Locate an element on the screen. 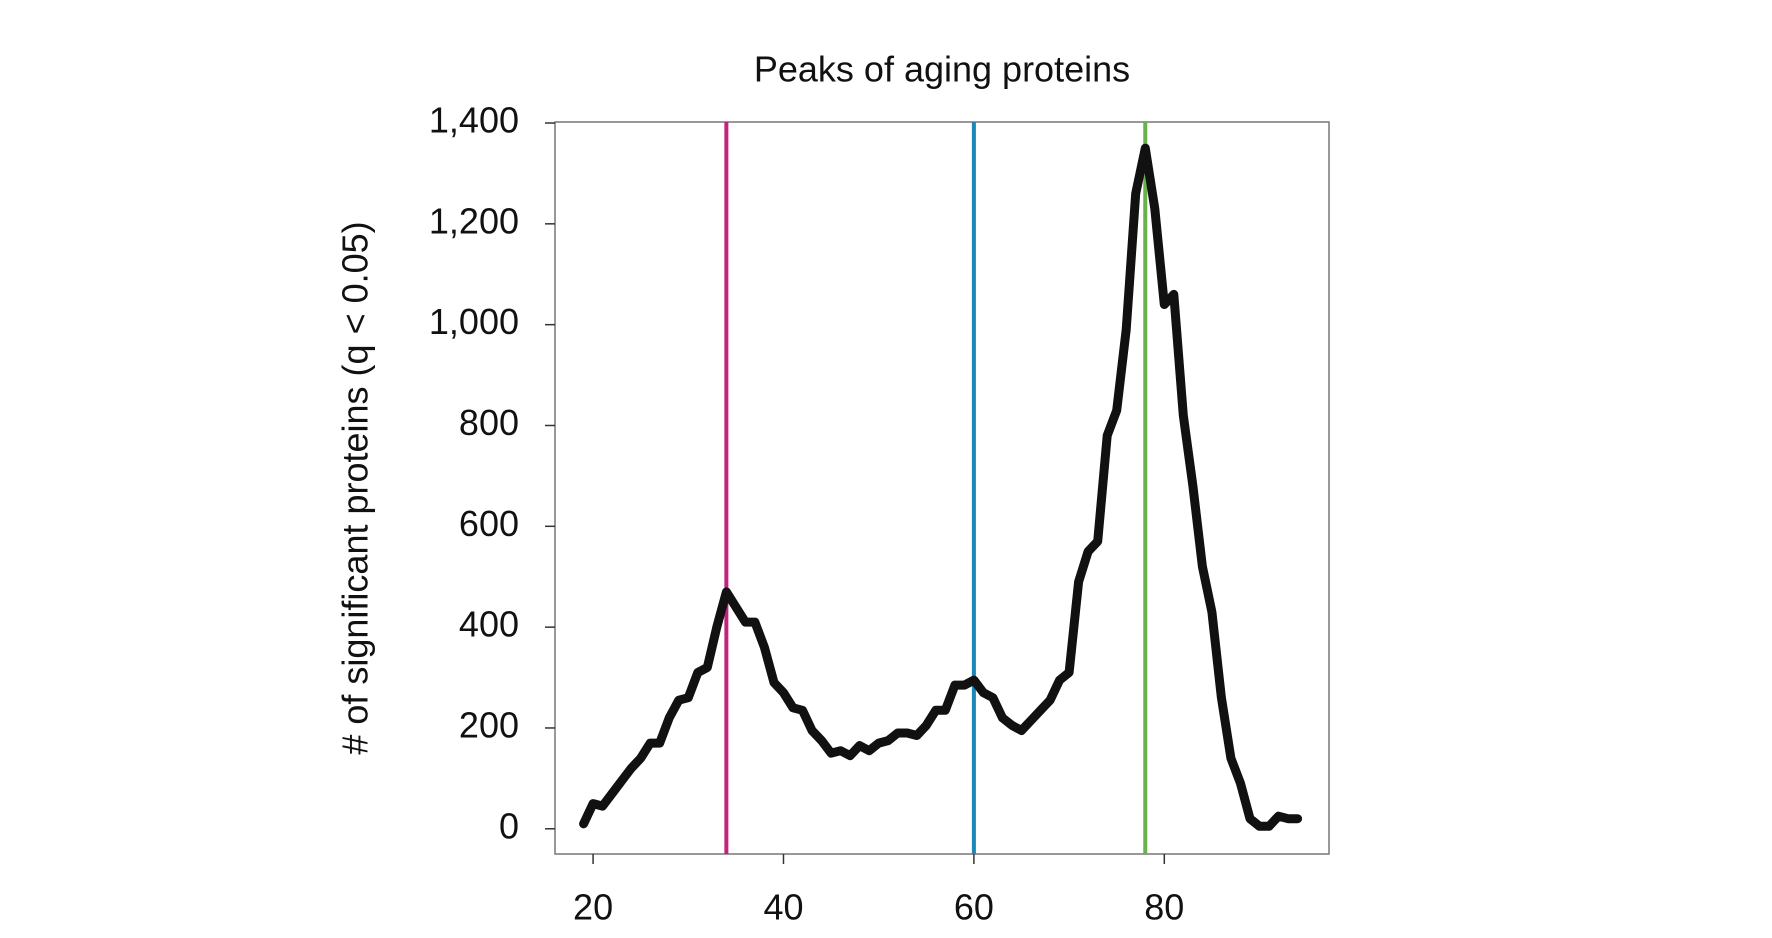  y-tick-label: 200 is located at coordinates (489, 724).